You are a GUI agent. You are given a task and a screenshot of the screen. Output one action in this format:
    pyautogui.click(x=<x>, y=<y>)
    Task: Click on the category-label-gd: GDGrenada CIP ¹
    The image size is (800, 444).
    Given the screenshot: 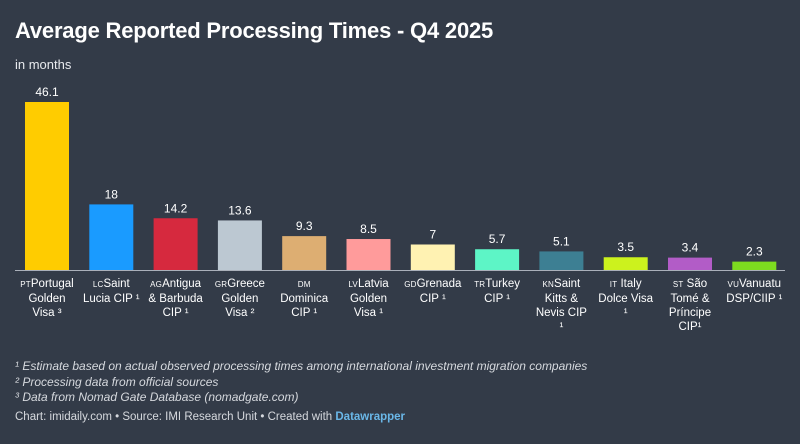 What is the action you would take?
    pyautogui.click(x=433, y=291)
    